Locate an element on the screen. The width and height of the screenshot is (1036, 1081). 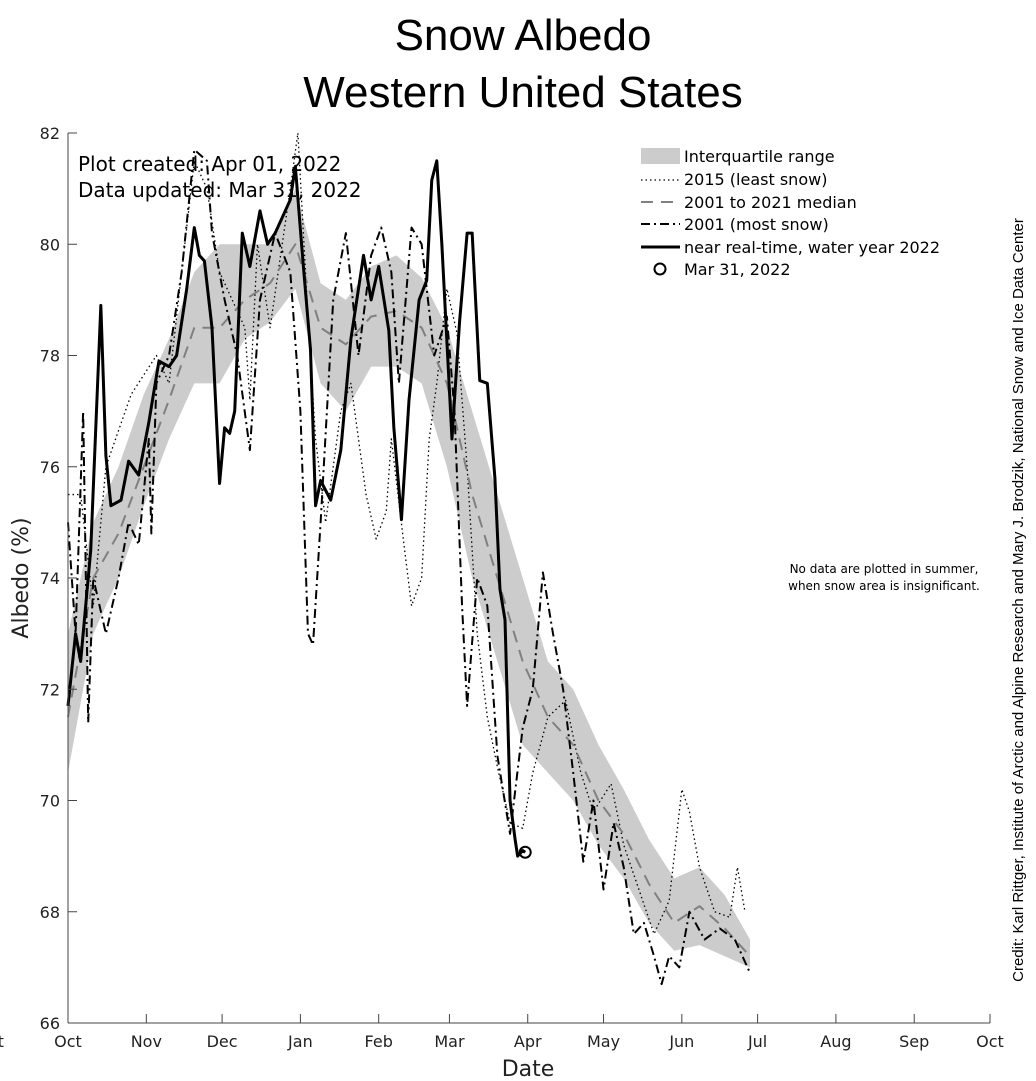
x-tick-label: Jul is located at coordinates (757, 1041).